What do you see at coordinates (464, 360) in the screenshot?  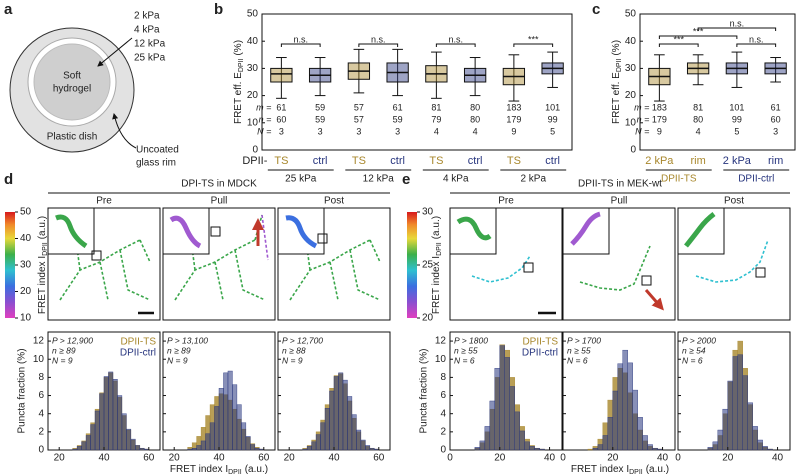 I see `annotation: N = 6` at bounding box center [464, 360].